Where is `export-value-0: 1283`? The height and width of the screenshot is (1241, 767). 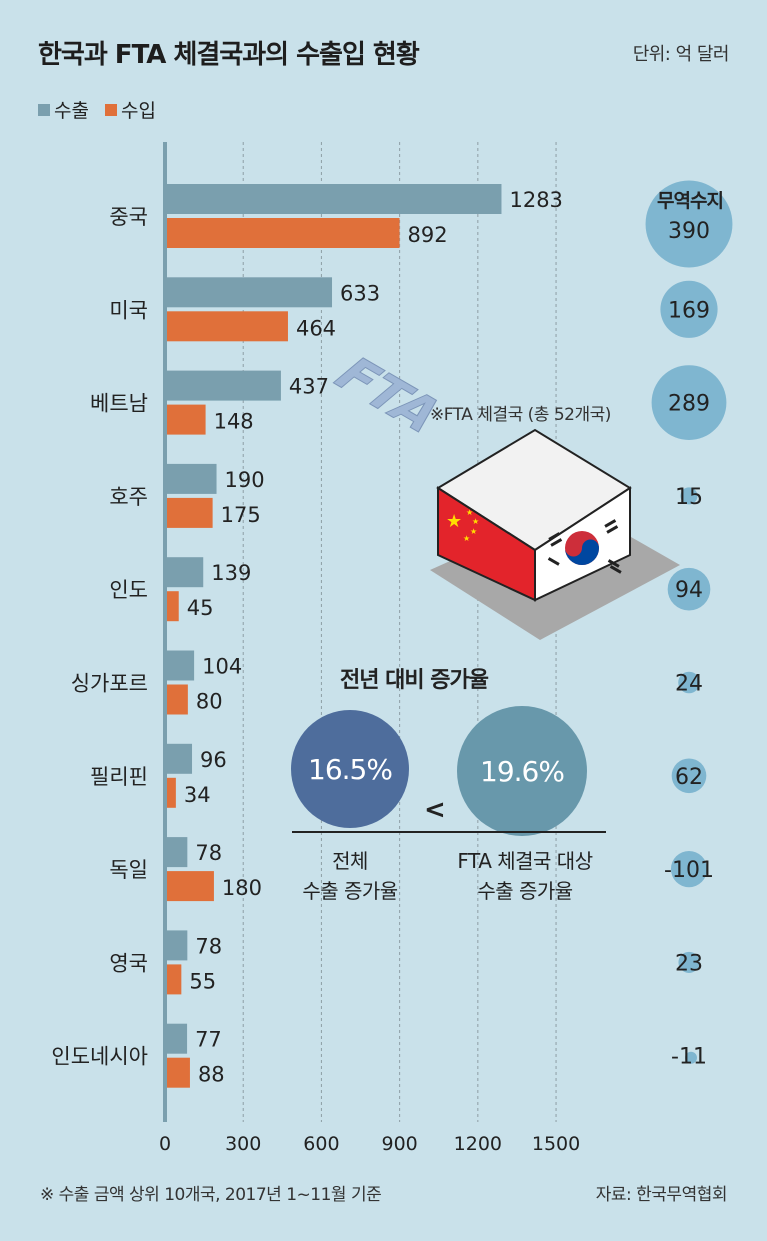 export-value-0: 1283 is located at coordinates (535, 200).